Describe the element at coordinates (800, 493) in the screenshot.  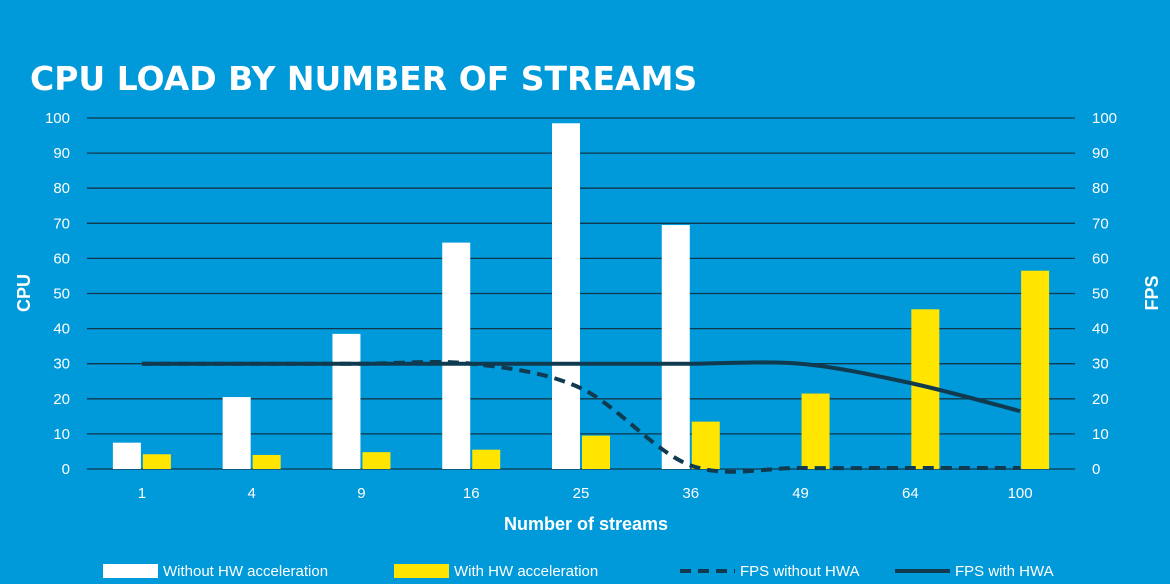
I see `x-tick-label: 49` at that location.